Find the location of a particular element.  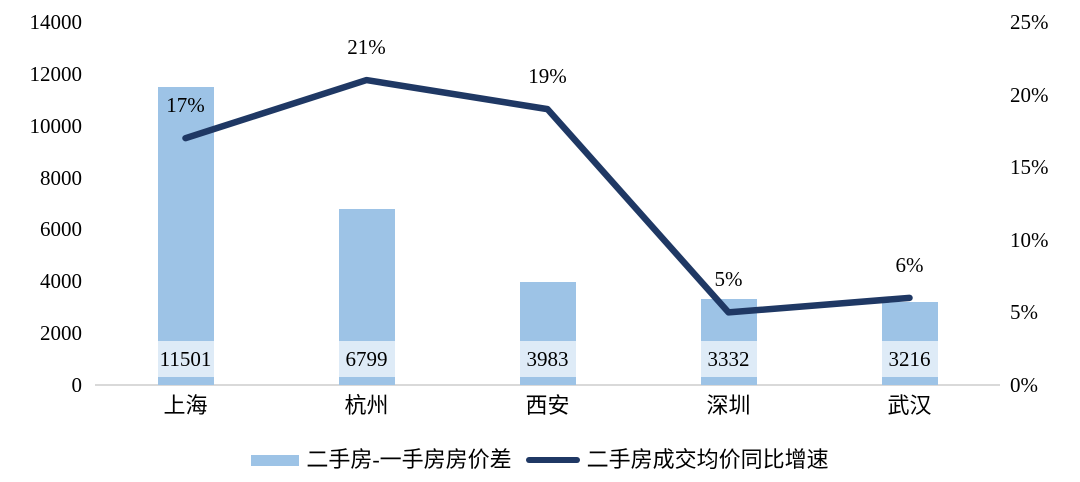

category-label: 深圳 is located at coordinates (728, 405).